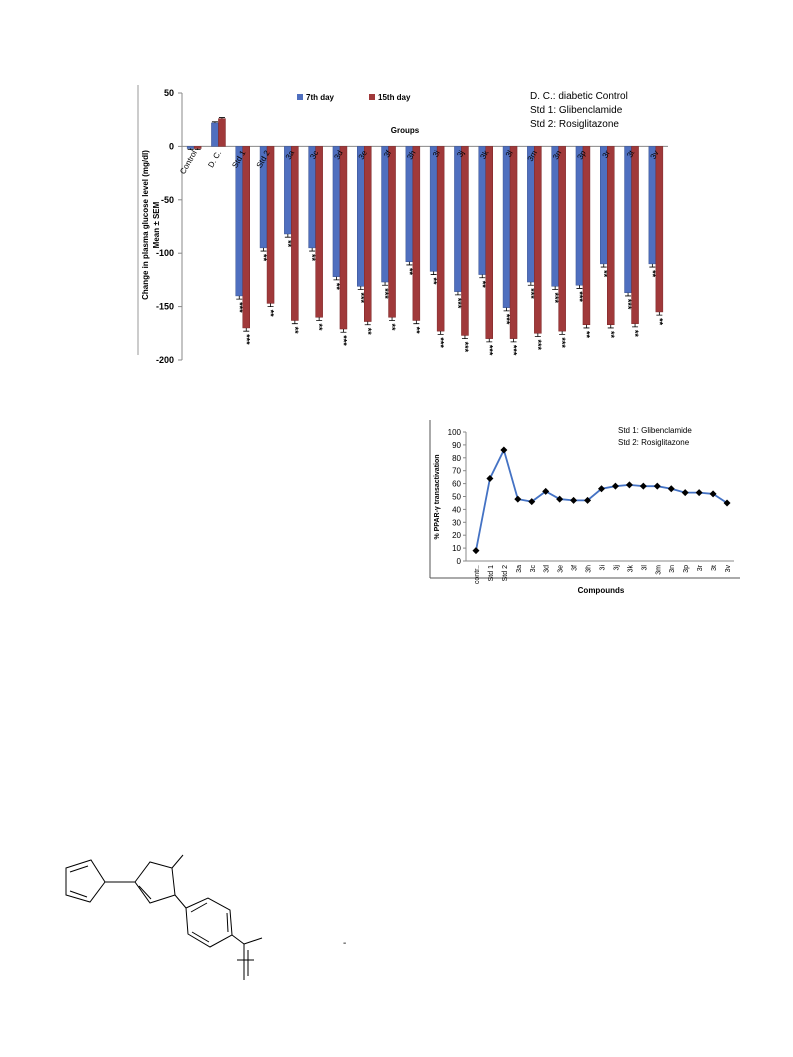  What do you see at coordinates (188, 162) in the screenshot?
I see `x-tick-label: Control` at bounding box center [188, 162].